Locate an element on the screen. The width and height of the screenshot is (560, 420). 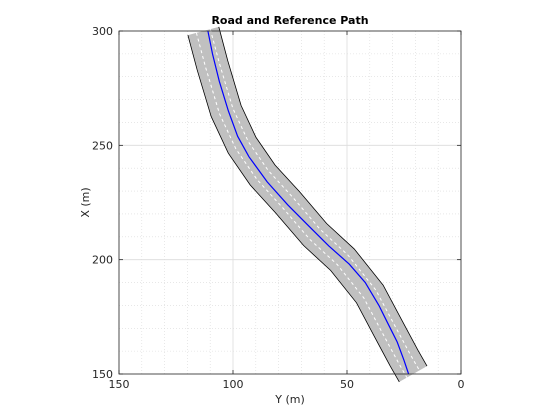
x-tick-label: 0 is located at coordinates (461, 384).